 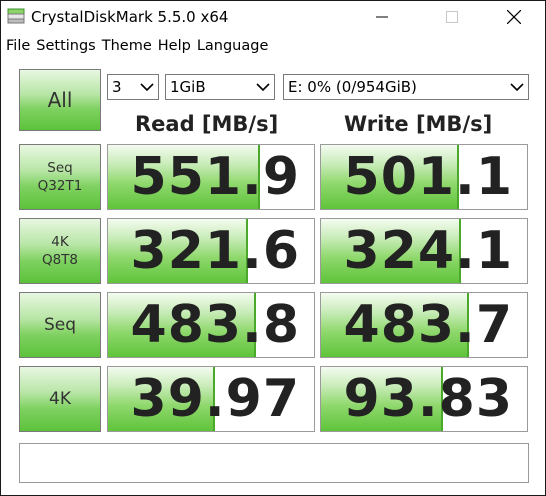 I want to click on test-count-select: 3, so click(x=133, y=87).